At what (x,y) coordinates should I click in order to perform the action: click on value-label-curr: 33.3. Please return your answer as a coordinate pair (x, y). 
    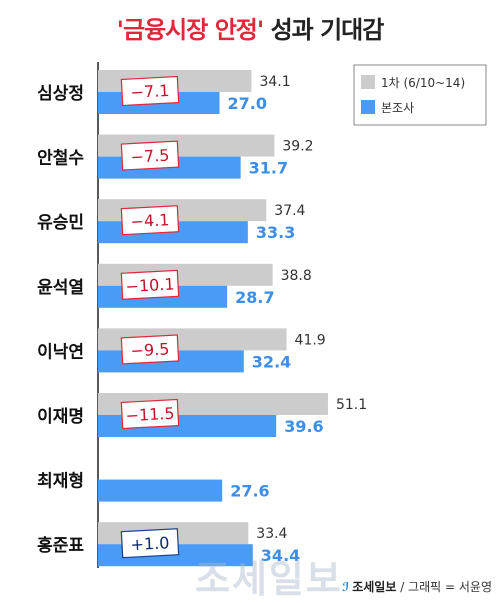
    Looking at the image, I should click on (275, 232).